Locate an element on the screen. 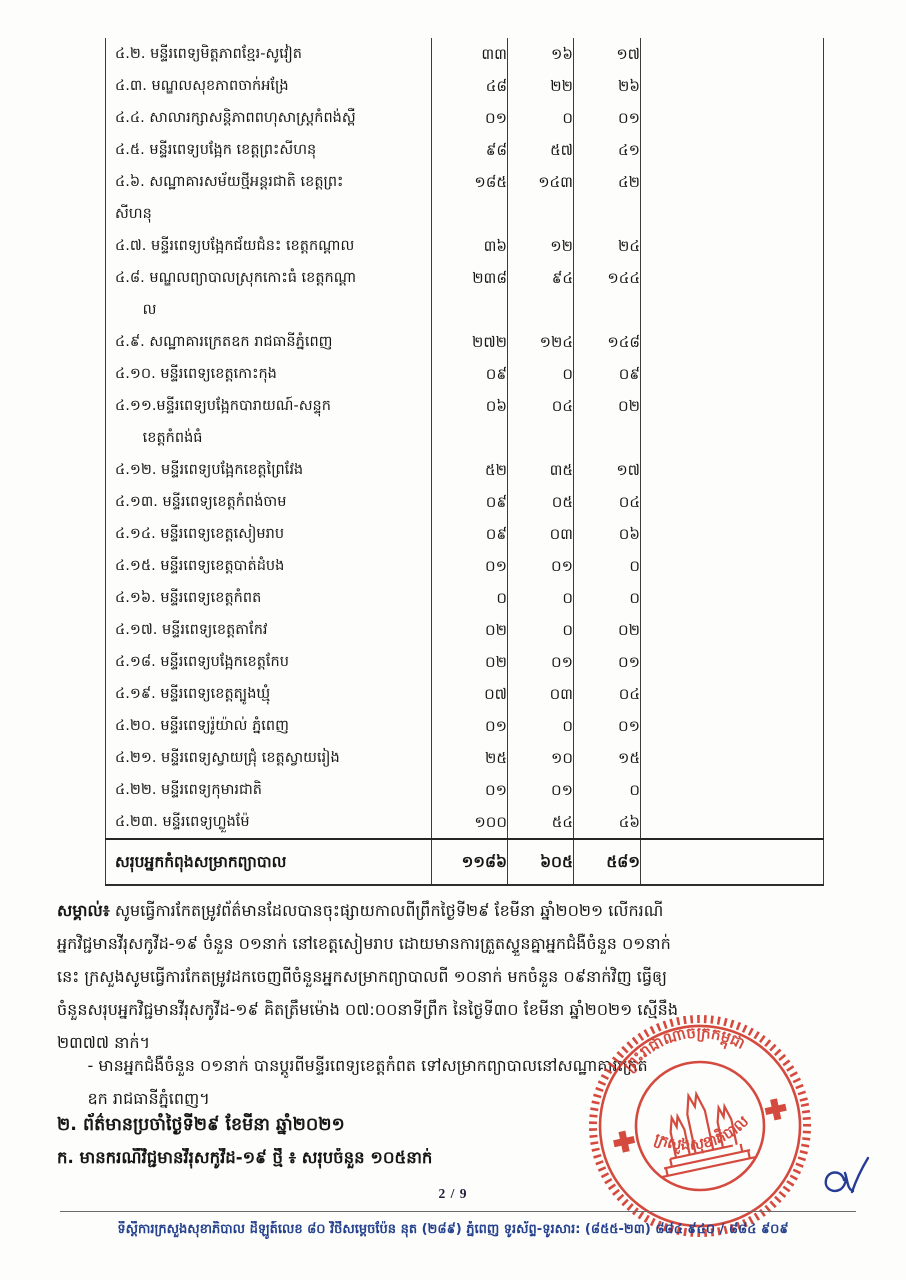 The image size is (906, 1280). count-col2: ២២ is located at coordinates (540, 86).